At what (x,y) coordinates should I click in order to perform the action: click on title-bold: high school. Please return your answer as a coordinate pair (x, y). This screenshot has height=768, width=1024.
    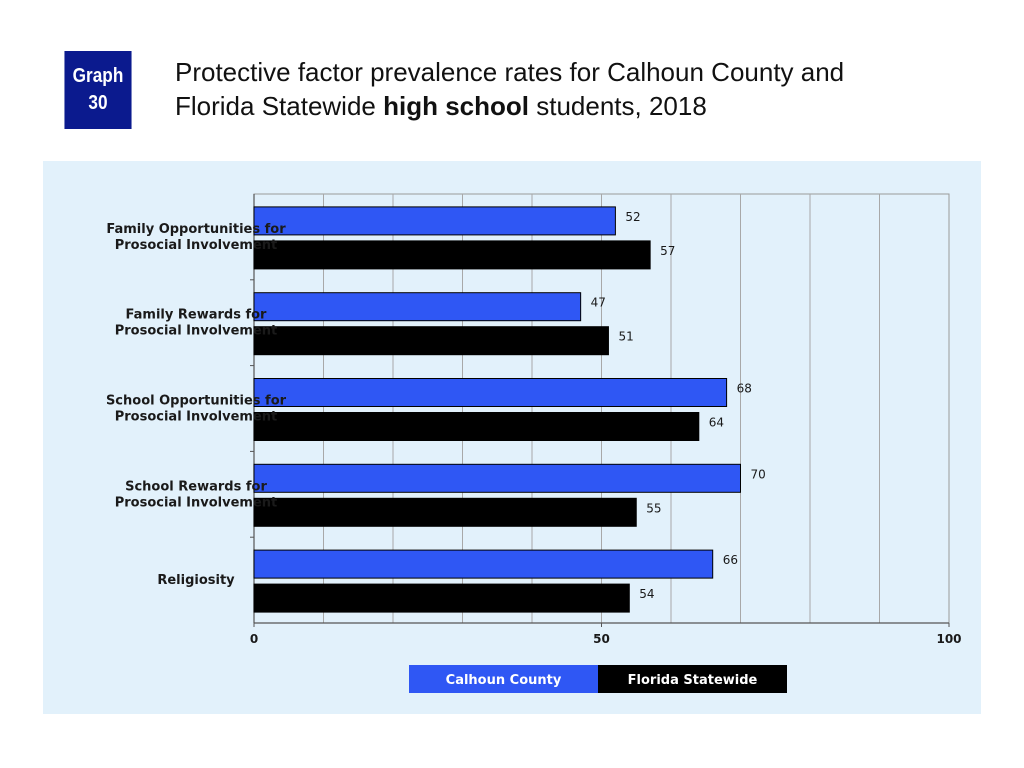
    Looking at the image, I should click on (456, 106).